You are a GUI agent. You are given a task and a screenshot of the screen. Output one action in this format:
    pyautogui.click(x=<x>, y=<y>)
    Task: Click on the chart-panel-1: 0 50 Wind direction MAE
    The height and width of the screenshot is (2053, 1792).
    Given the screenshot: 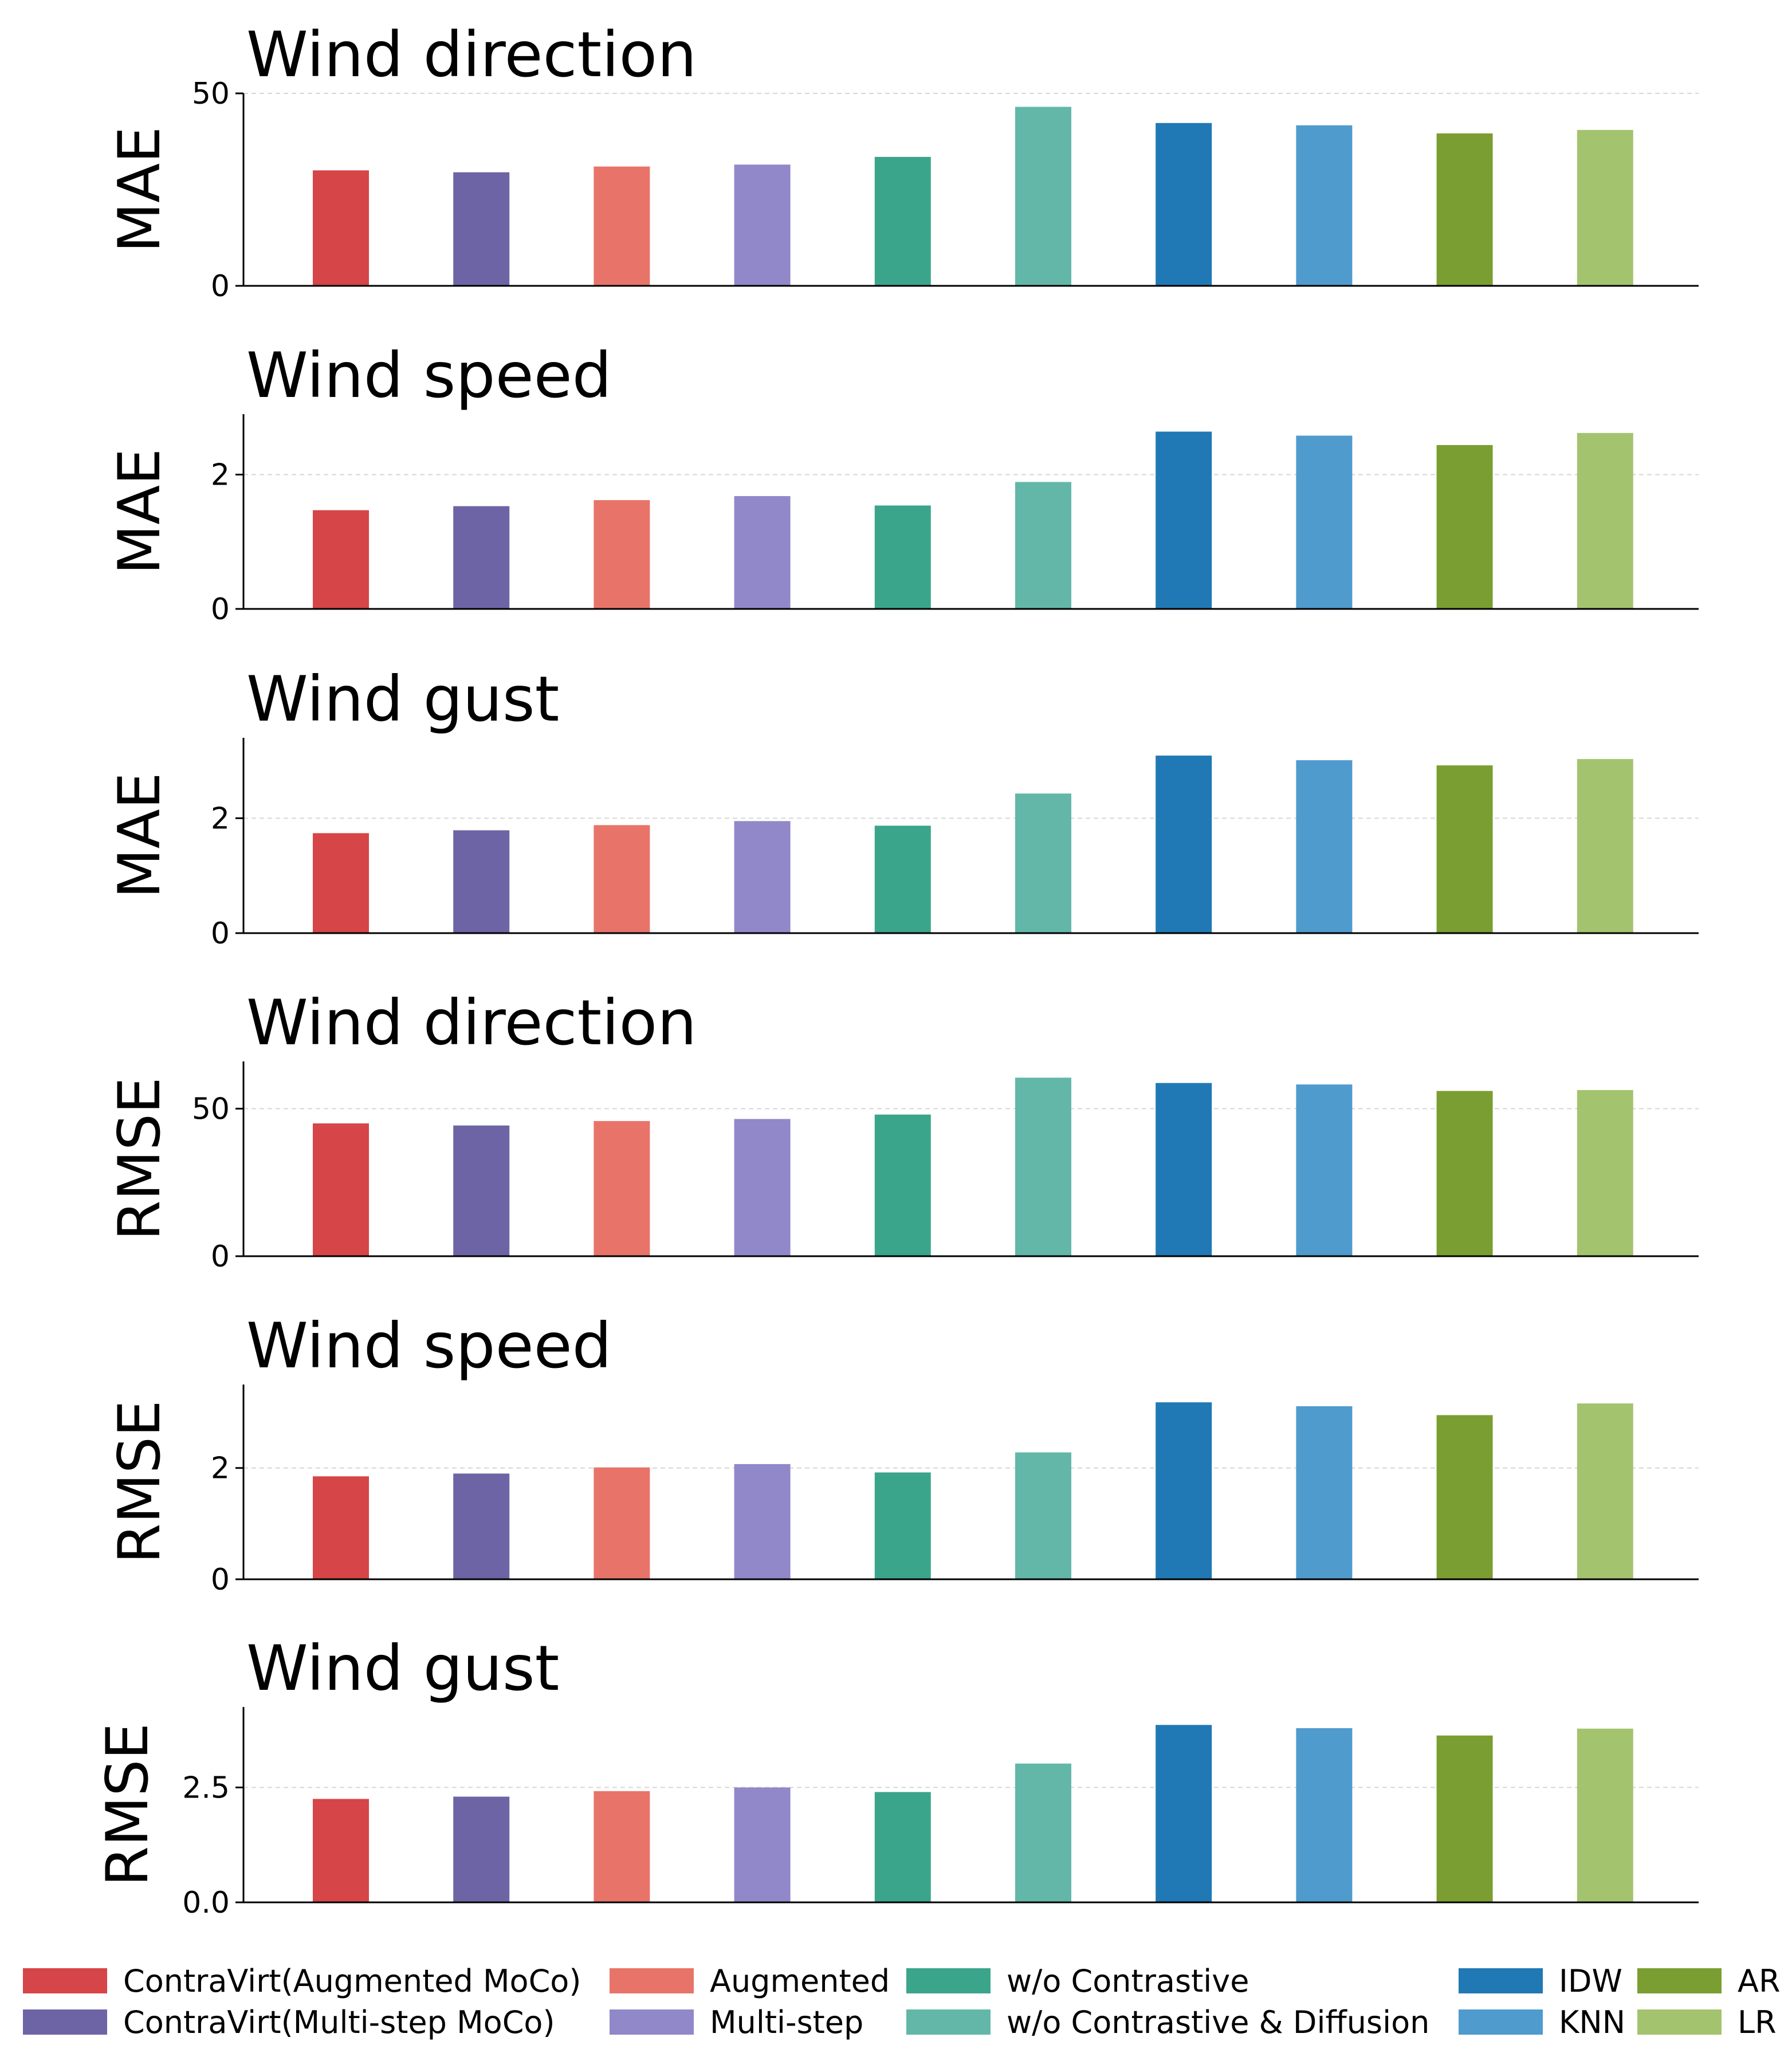 What is the action you would take?
    pyautogui.click(x=902, y=161)
    